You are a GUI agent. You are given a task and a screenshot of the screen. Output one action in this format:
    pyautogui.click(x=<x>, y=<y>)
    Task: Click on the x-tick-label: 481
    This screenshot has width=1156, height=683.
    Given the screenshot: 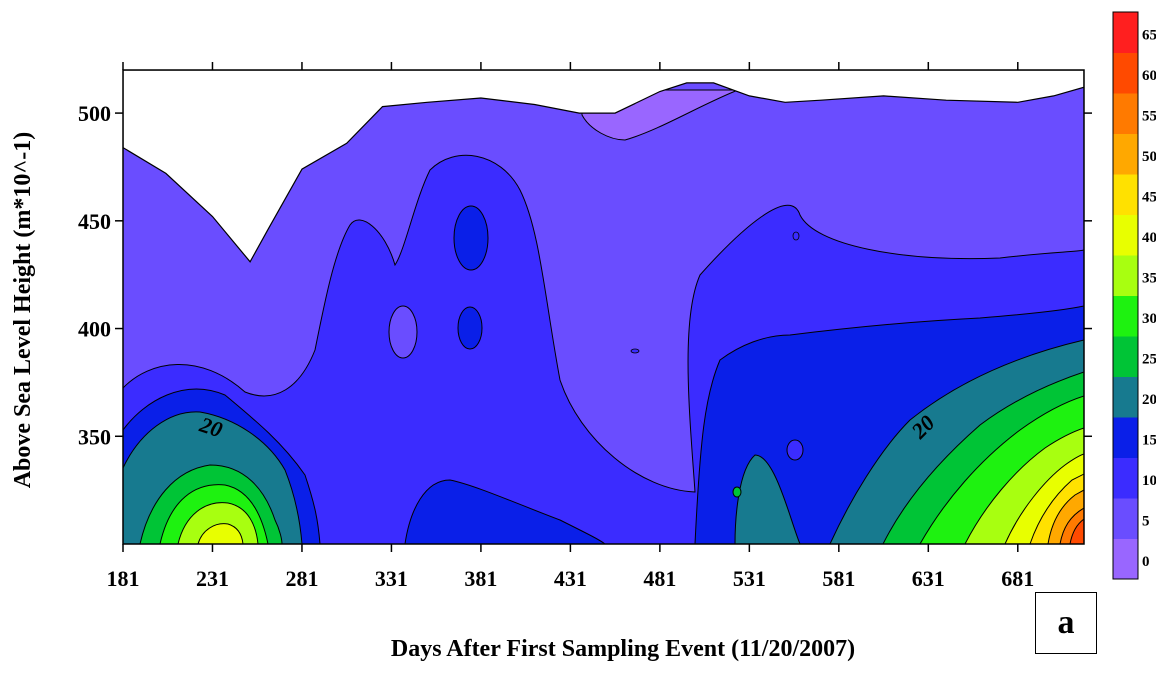 What is the action you would take?
    pyautogui.click(x=659, y=578)
    